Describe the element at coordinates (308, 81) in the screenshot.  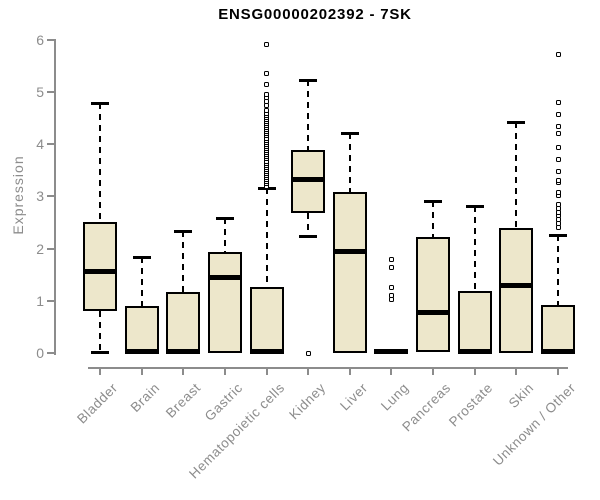
I see `upper-whisker-cap-kidney` at that location.